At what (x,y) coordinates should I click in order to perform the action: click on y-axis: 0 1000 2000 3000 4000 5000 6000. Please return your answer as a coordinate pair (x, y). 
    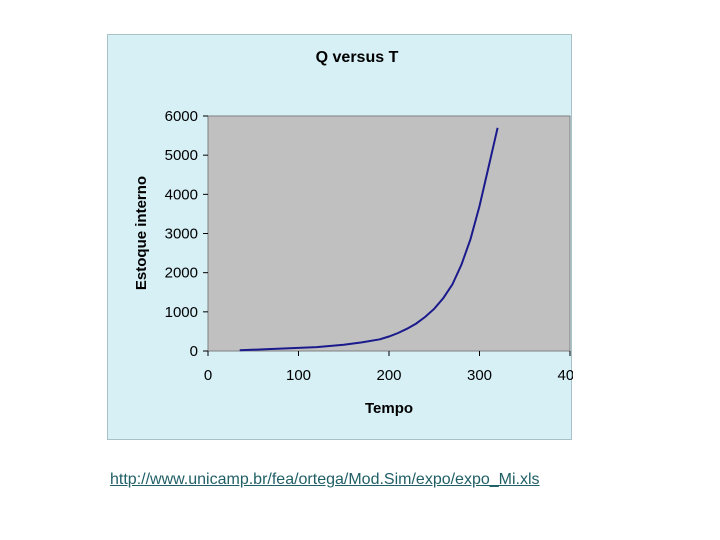
    Looking at the image, I should click on (186, 234).